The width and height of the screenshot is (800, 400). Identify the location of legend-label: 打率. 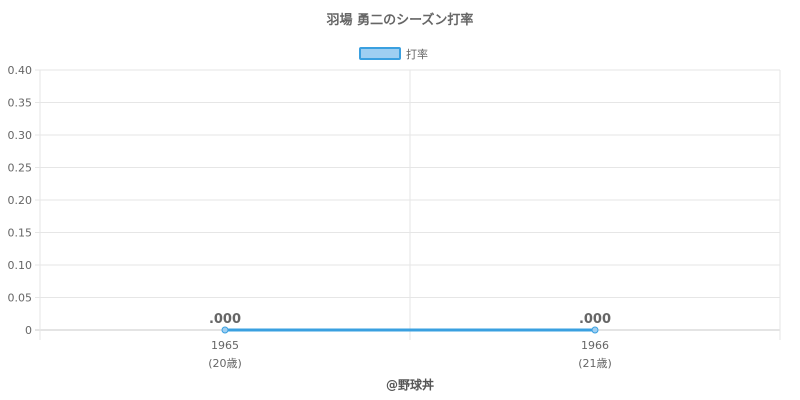
(417, 54).